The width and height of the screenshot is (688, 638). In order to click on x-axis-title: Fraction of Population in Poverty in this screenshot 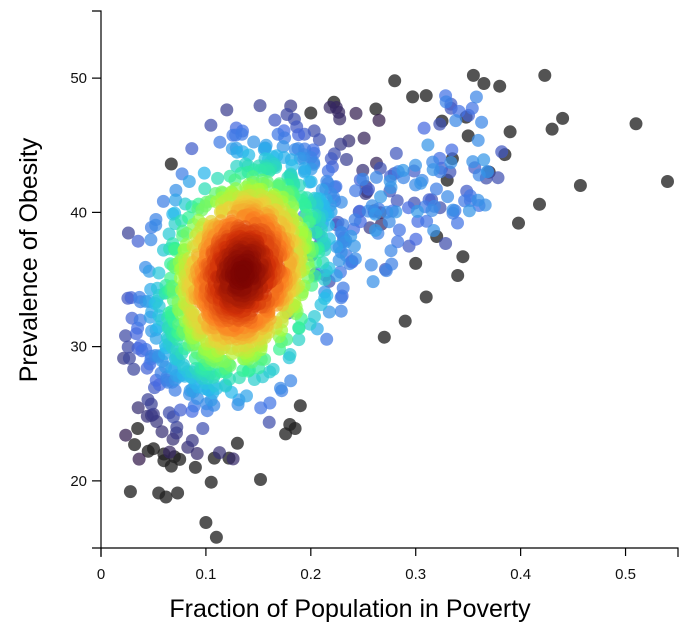, I will do `click(350, 609)`.